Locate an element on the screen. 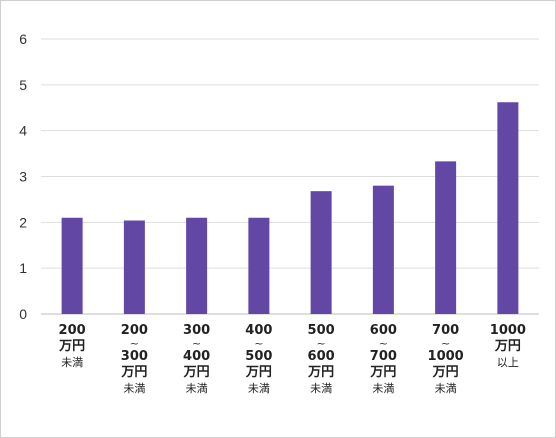  x-tick-label: 200 万円未満 is located at coordinates (72, 347).